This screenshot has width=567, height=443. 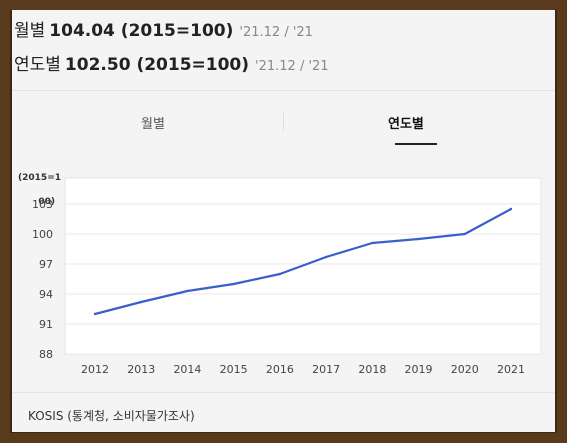 I want to click on active-tab-indicator, so click(x=416, y=144).